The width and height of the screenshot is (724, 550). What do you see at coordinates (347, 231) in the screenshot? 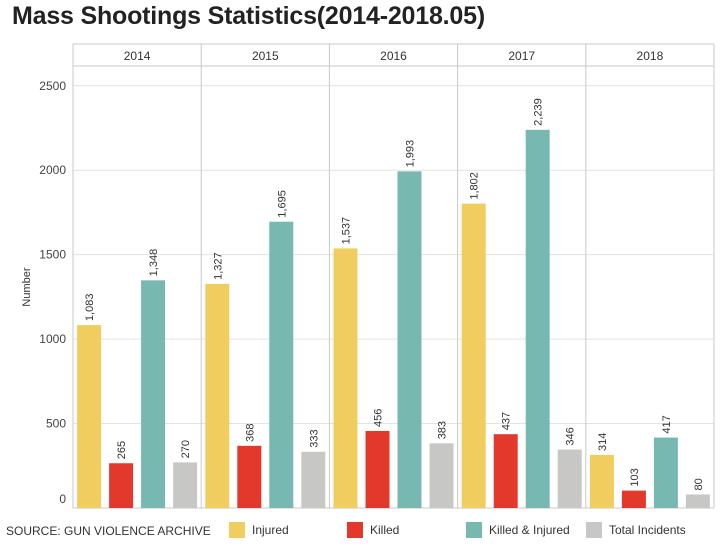
I see `data-label-injured-2016: 1,537` at bounding box center [347, 231].